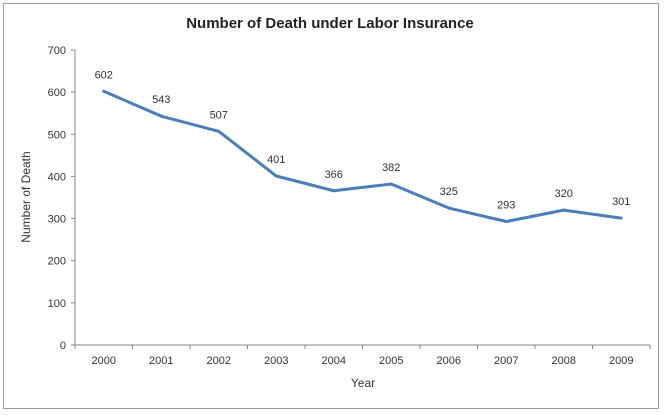 The width and height of the screenshot is (666, 416). What do you see at coordinates (334, 175) in the screenshot?
I see `data-label: 366` at bounding box center [334, 175].